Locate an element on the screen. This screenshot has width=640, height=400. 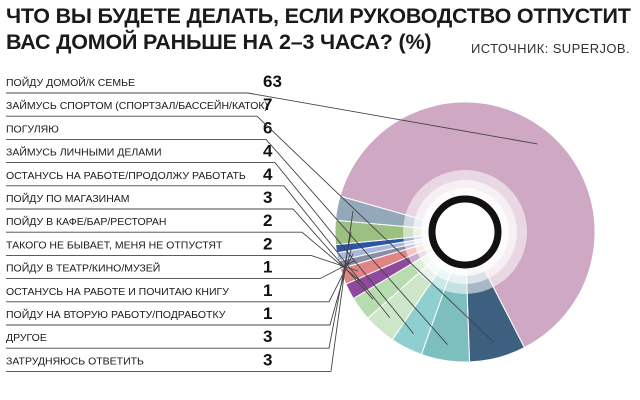
legend-label-12: ДРУГОЕ is located at coordinates (26, 338).